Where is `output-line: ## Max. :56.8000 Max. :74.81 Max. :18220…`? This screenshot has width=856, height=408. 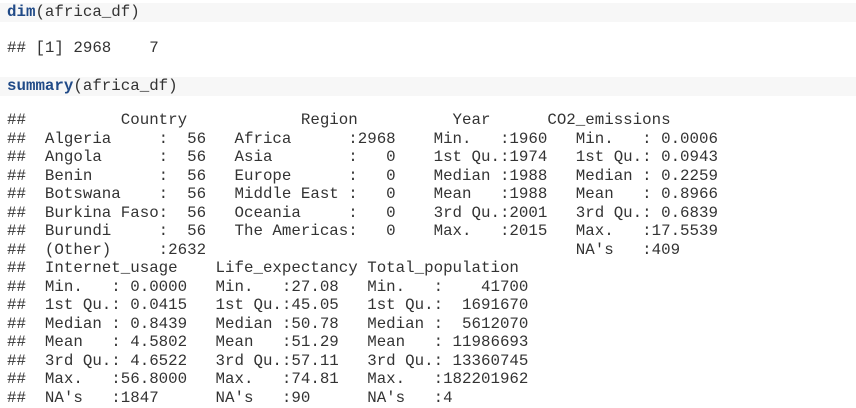
output-line: ## Max. :56.8000 Max. :74.81 Max. :18220… is located at coordinates (268, 379).